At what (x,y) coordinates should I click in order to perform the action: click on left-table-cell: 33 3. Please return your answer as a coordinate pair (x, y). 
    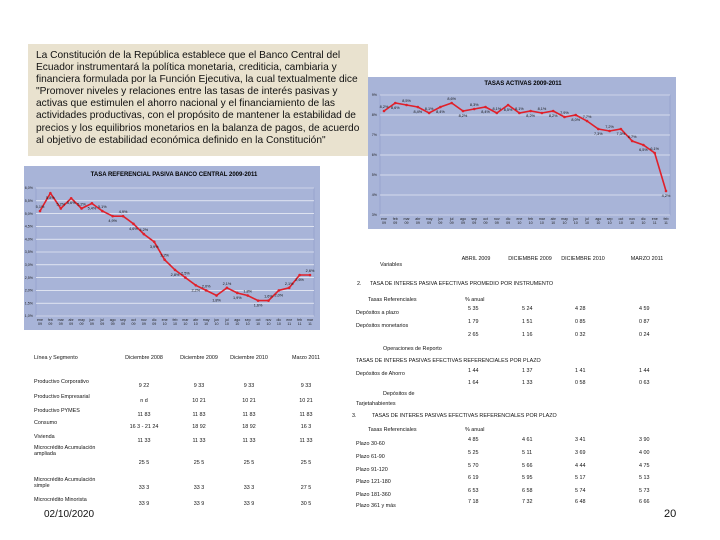
    Looking at the image, I should click on (199, 488).